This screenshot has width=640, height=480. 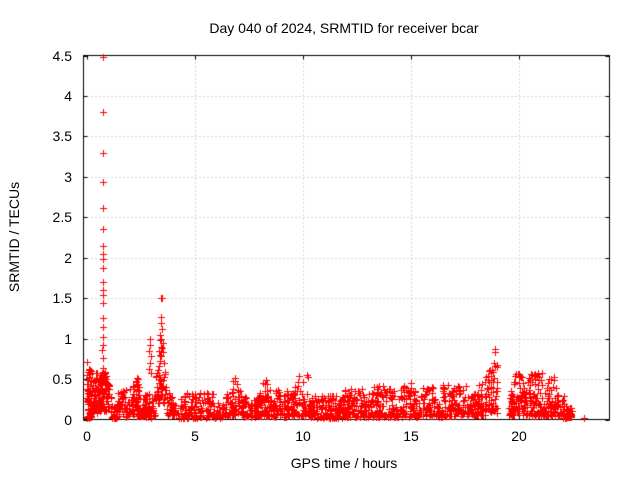 What do you see at coordinates (68, 339) in the screenshot?
I see `y-tick-label: 1` at bounding box center [68, 339].